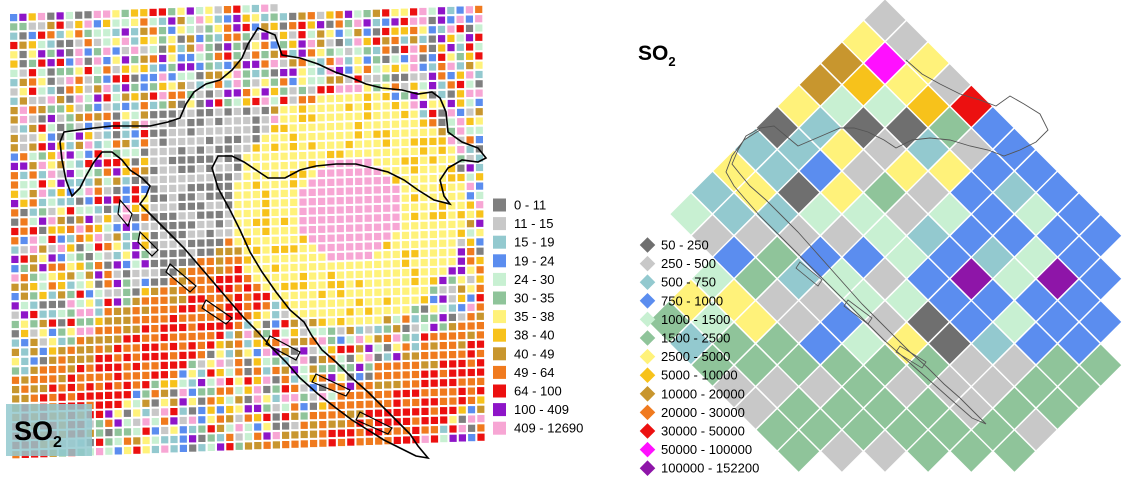 The height and width of the screenshot is (487, 1131). I want to click on legend-label: 30000 - 50000, so click(703, 431).